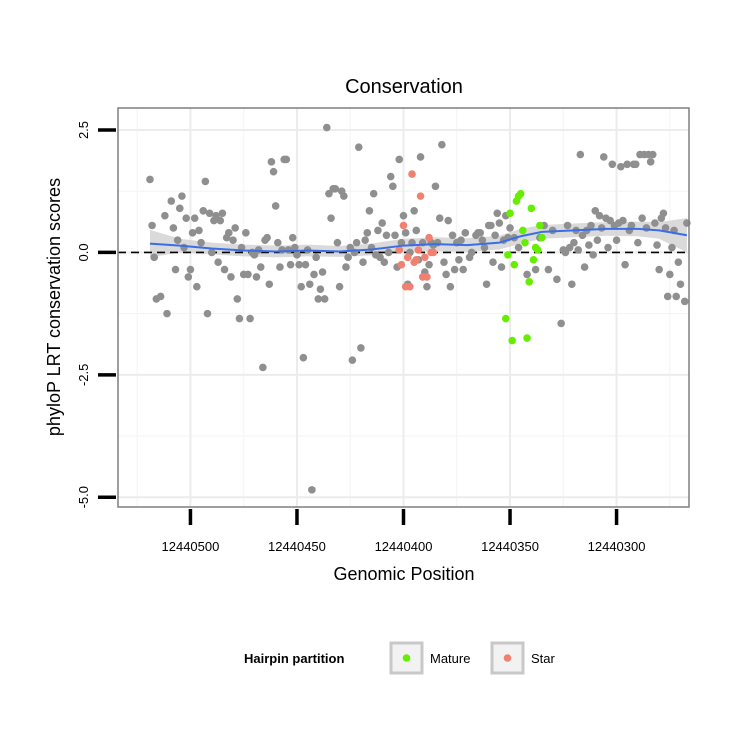  I want to click on legend-swatch-mature, so click(406, 658).